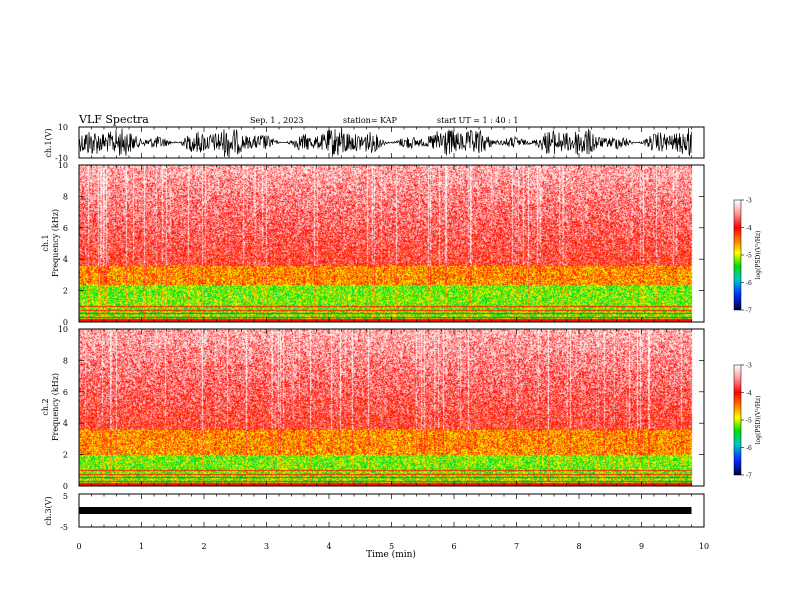 This screenshot has width=792, height=612. What do you see at coordinates (385, 142) in the screenshot?
I see `ch1-waveform-line` at bounding box center [385, 142].